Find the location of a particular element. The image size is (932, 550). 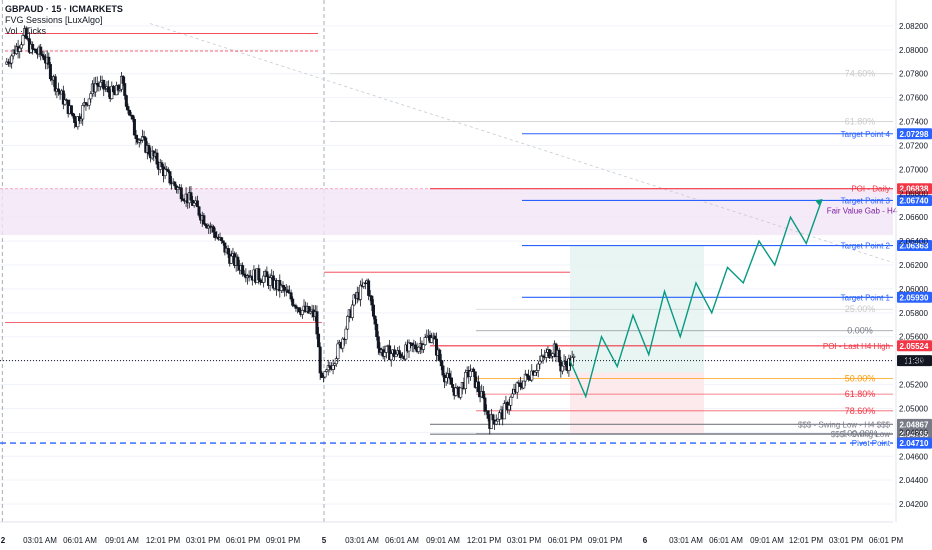

price-axis-tick: 2.06800 is located at coordinates (913, 193).